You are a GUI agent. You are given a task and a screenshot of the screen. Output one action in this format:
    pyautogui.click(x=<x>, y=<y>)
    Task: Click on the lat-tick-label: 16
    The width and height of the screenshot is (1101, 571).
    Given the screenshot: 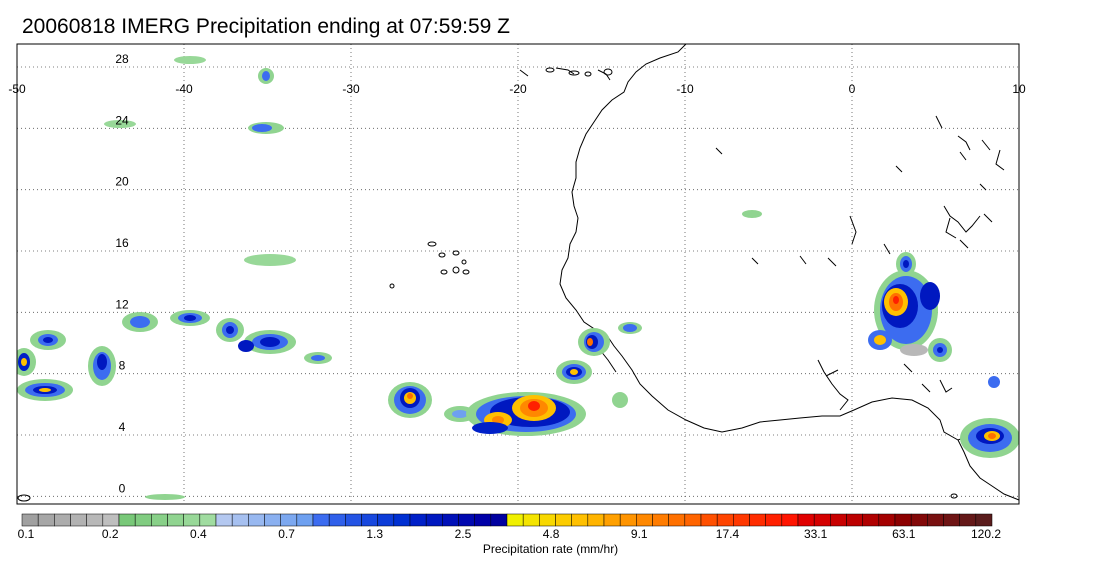 What is the action you would take?
    pyautogui.click(x=122, y=243)
    